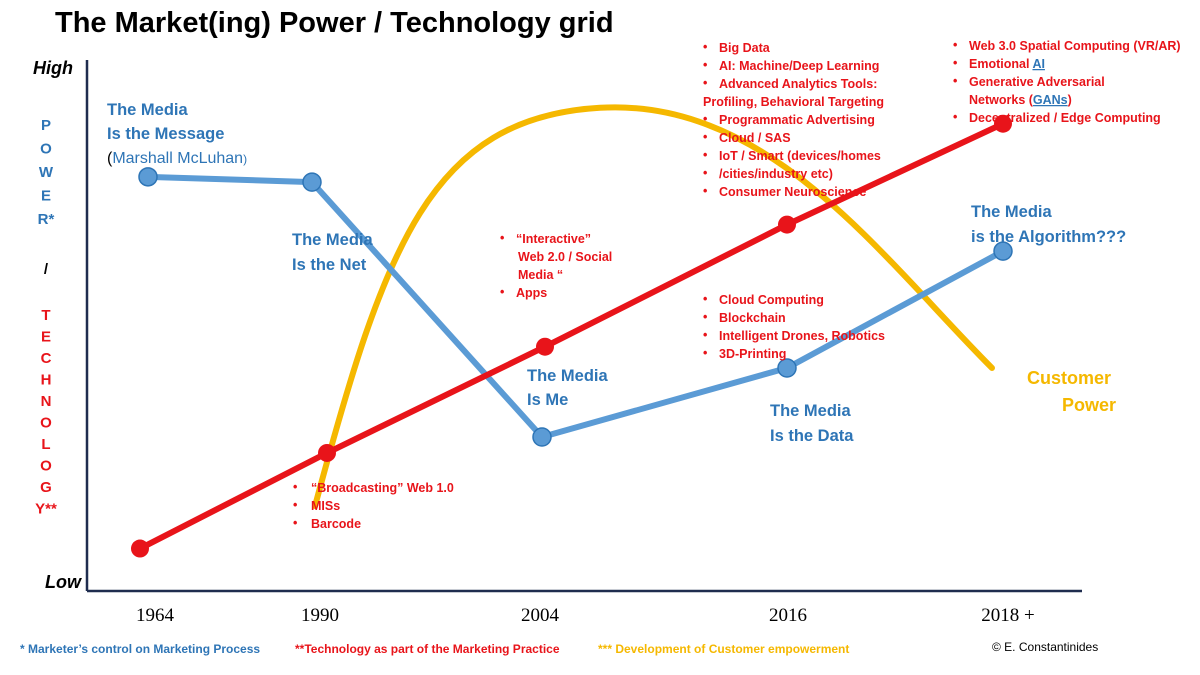 The image size is (1200, 675). I want to click on y-label-letter: T, so click(45, 315).